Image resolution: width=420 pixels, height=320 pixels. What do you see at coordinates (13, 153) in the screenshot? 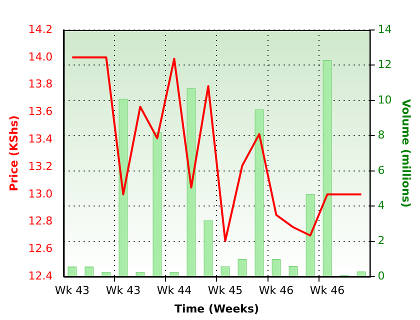
I see `y-axis-title: Price (KShs)` at bounding box center [13, 153].